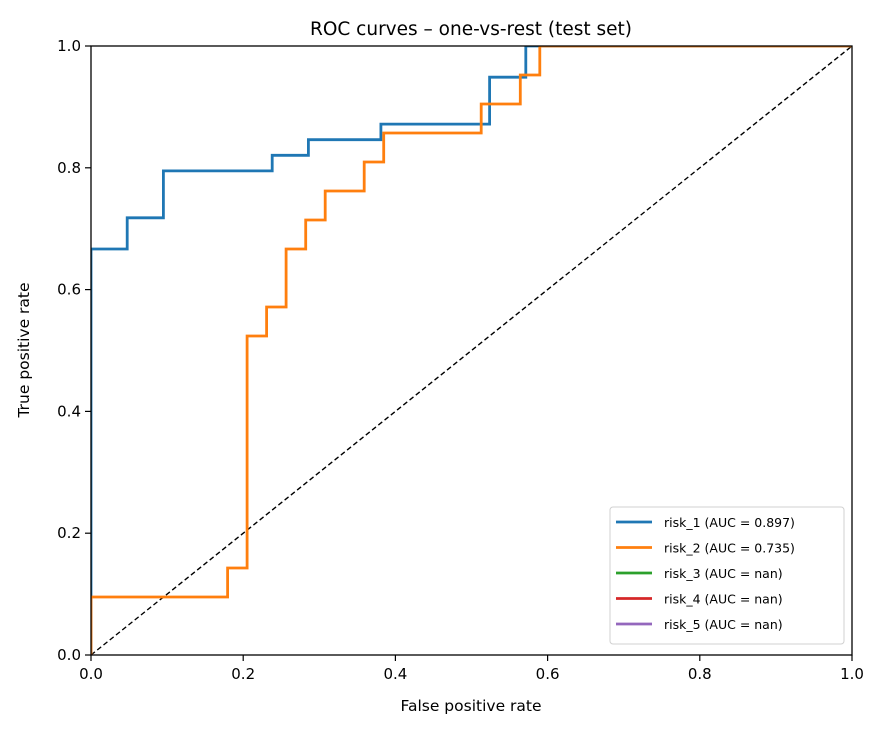 The image size is (884, 731). Describe the element at coordinates (91, 674) in the screenshot. I see `x-tick-label: 0.0` at that location.